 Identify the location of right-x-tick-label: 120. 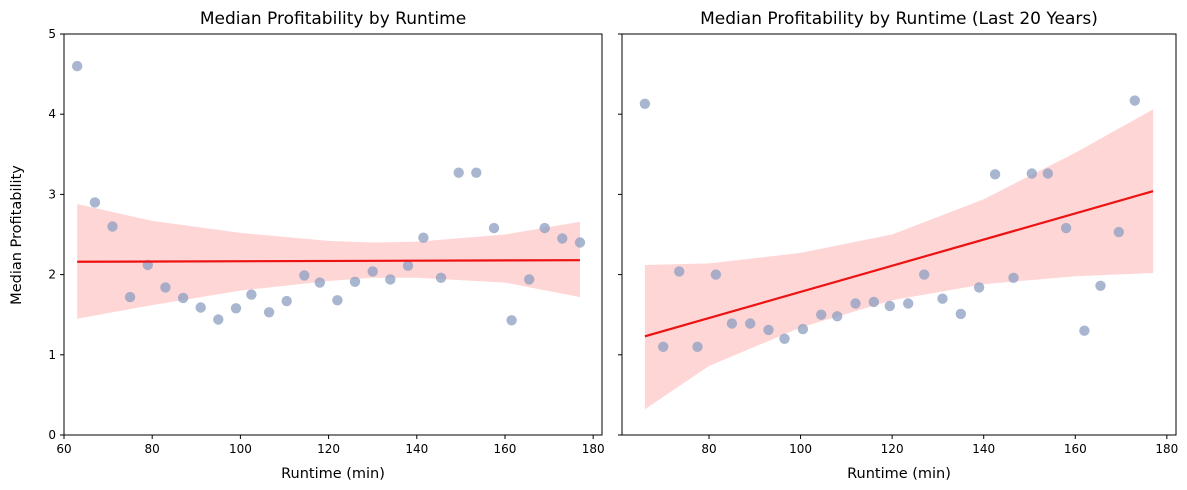
(892, 449).